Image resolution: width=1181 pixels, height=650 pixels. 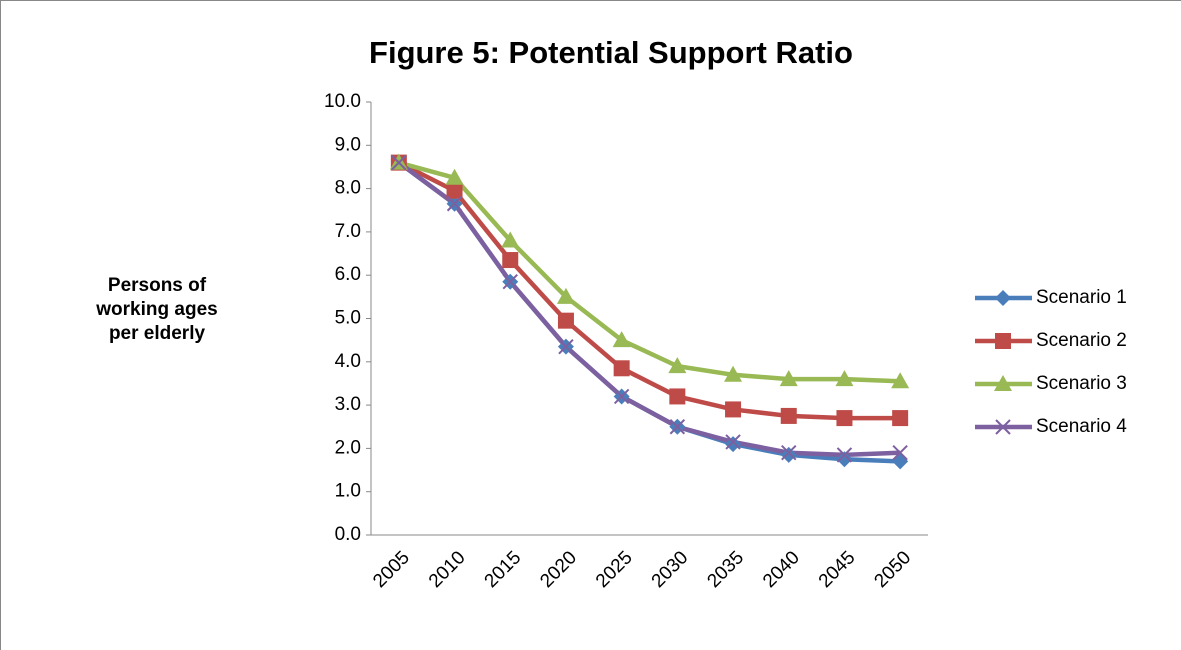 What do you see at coordinates (725, 569) in the screenshot?
I see `x-tick-label: 2035` at bounding box center [725, 569].